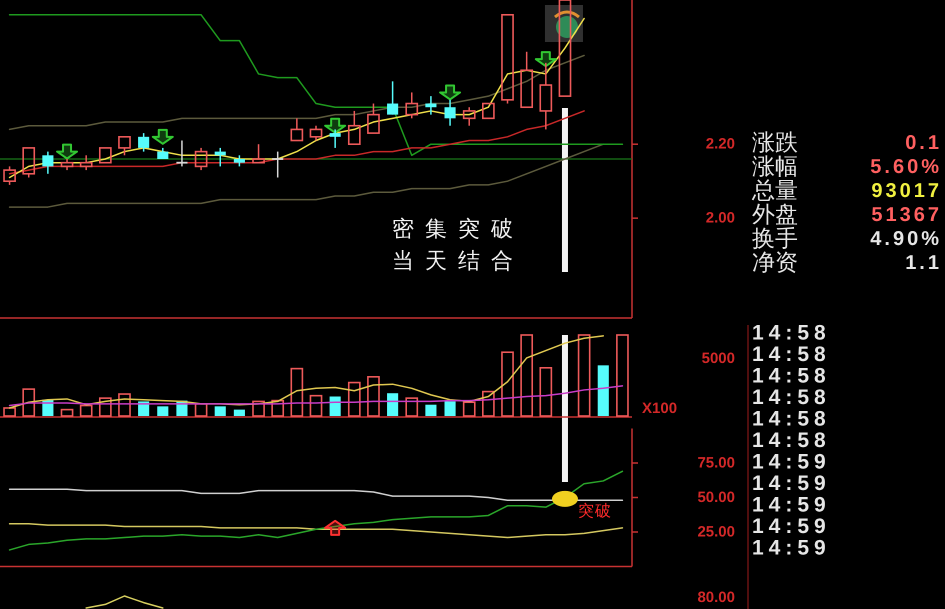 The image size is (945, 609). What do you see at coordinates (775, 239) in the screenshot?
I see `category-label: 换手` at bounding box center [775, 239].